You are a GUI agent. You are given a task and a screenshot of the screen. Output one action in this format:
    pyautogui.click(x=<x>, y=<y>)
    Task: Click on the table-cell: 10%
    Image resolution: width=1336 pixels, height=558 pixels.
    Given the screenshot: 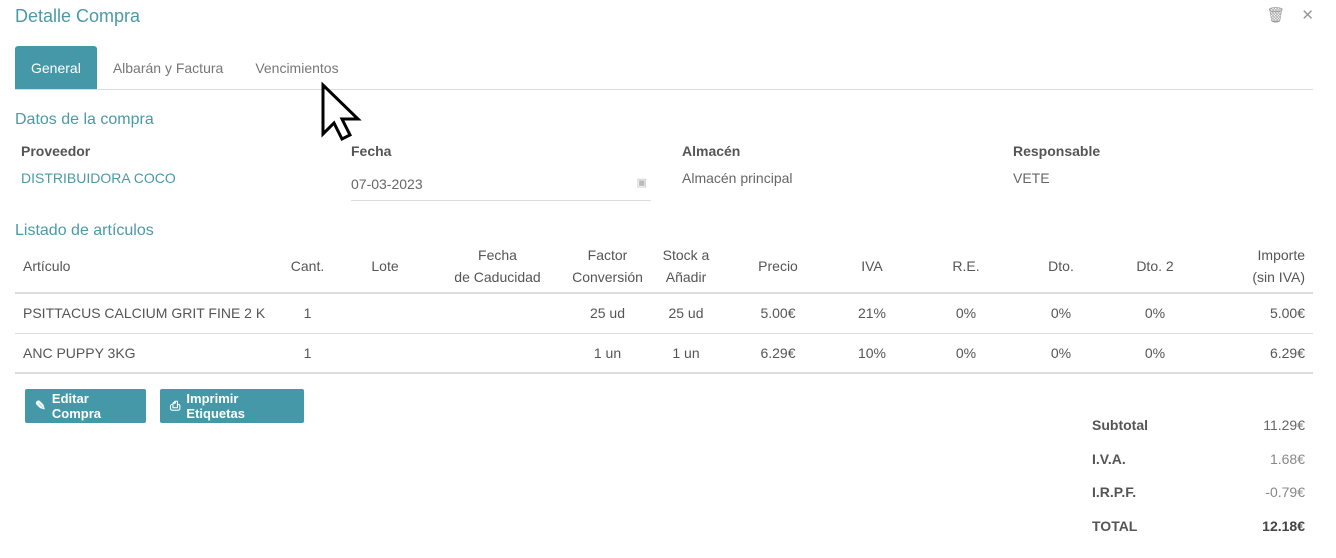 What is the action you would take?
    pyautogui.click(x=872, y=353)
    